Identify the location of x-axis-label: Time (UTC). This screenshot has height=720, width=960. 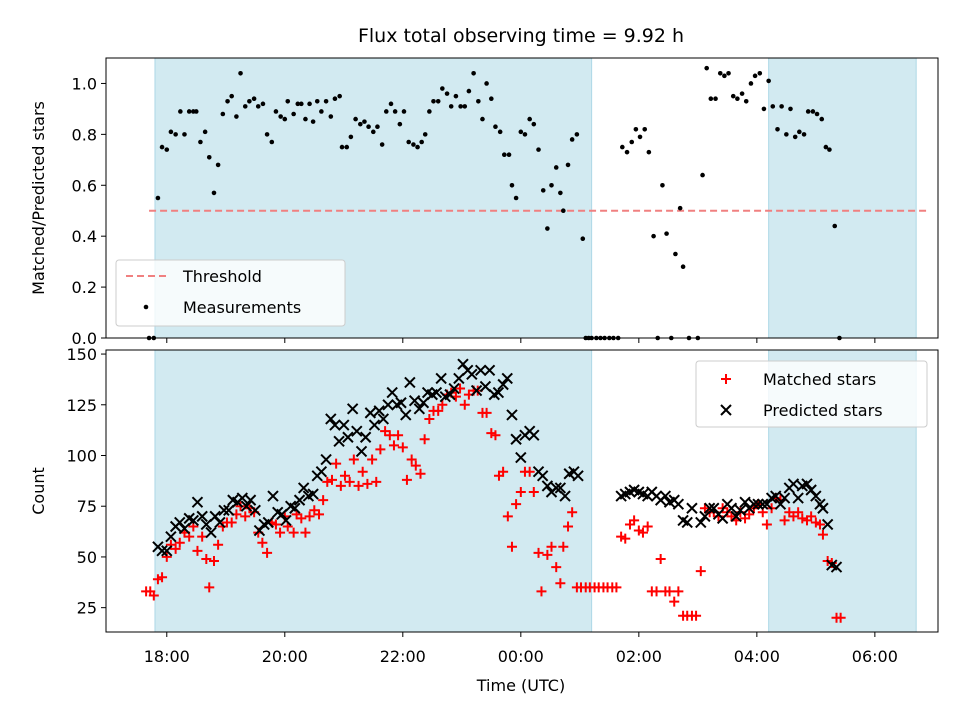
(520, 685).